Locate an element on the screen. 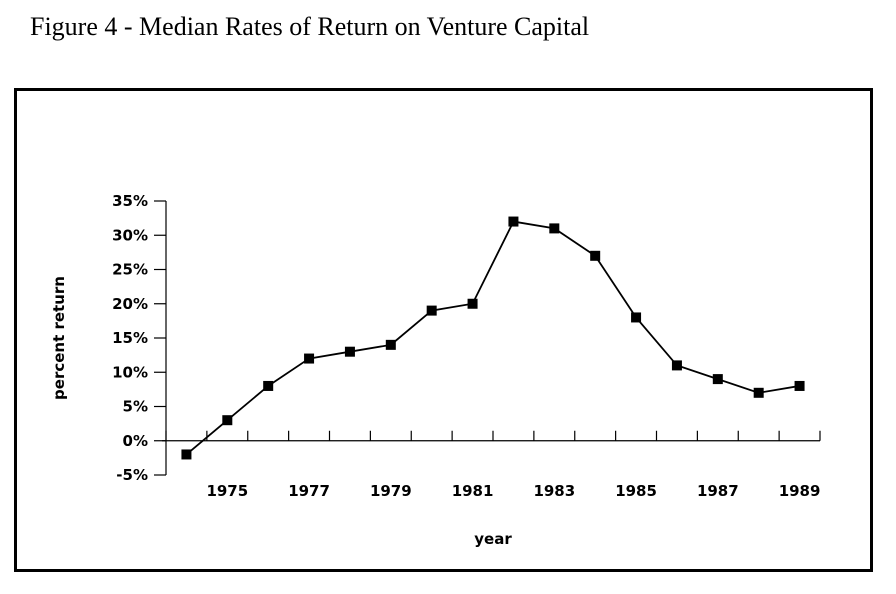 The height and width of the screenshot is (594, 896). x-axis-title: year is located at coordinates (493, 539).